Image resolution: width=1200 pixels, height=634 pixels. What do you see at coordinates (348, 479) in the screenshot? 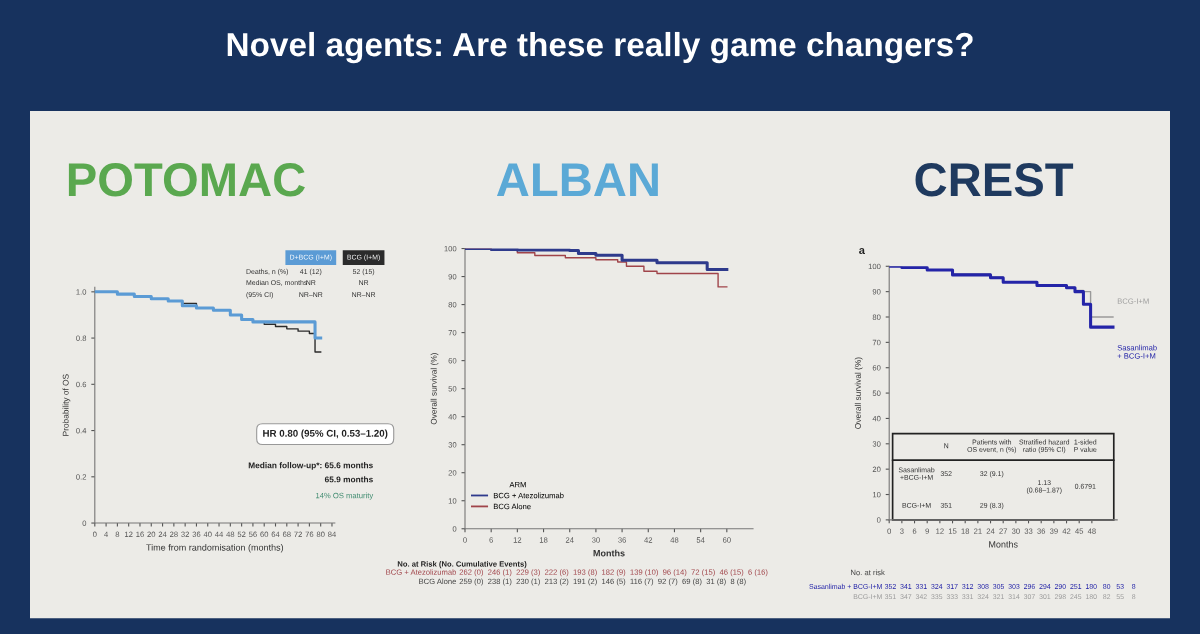
I see `annotation: 65.9 months` at bounding box center [348, 479].